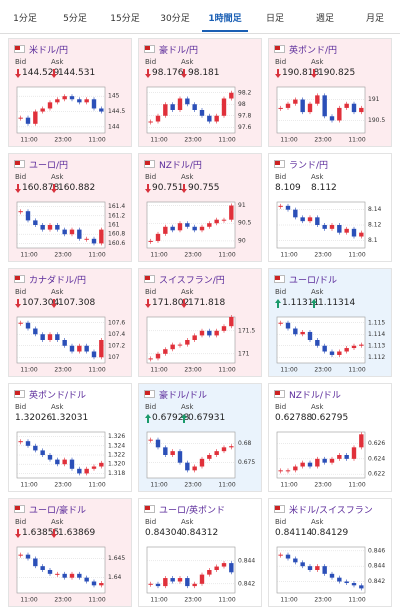 The width and height of the screenshot is (400, 613). I want to click on tab: 月足, so click(374, 19).